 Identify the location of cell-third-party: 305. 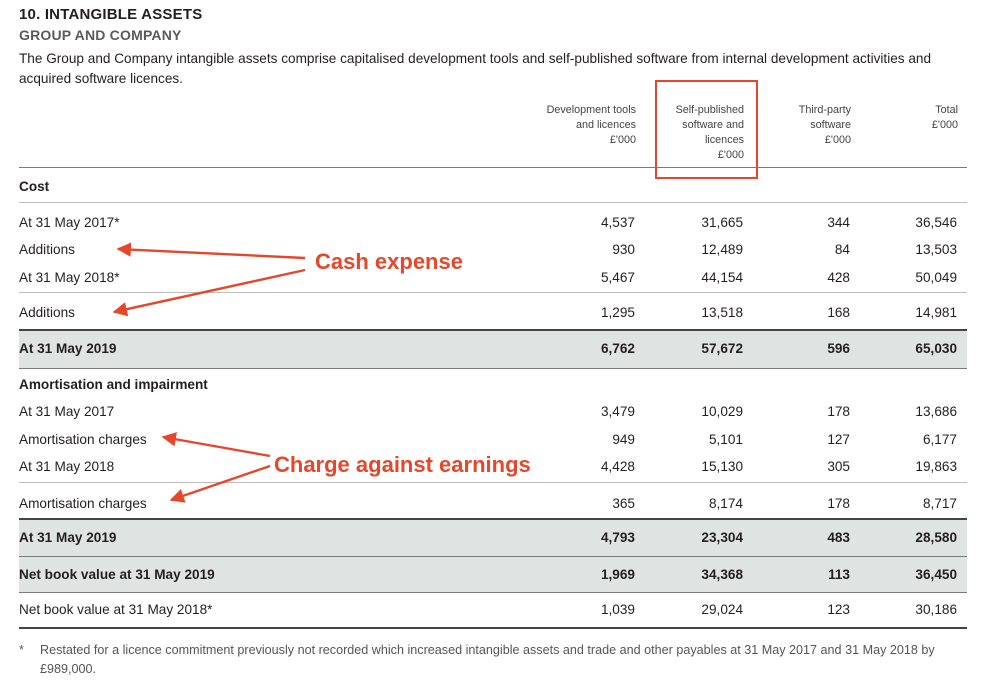
(838, 466).